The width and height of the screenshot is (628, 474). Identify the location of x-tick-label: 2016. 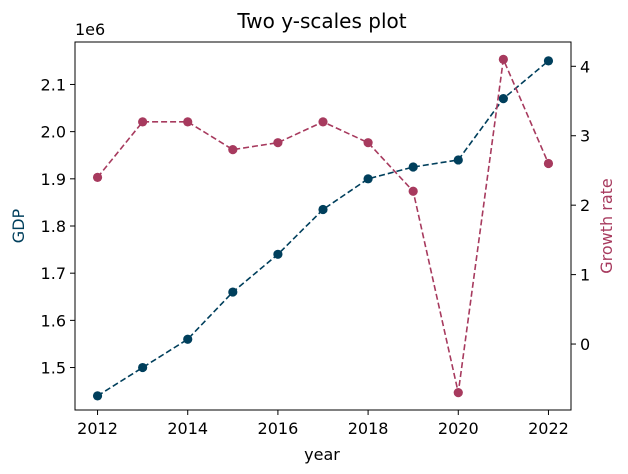
(278, 428).